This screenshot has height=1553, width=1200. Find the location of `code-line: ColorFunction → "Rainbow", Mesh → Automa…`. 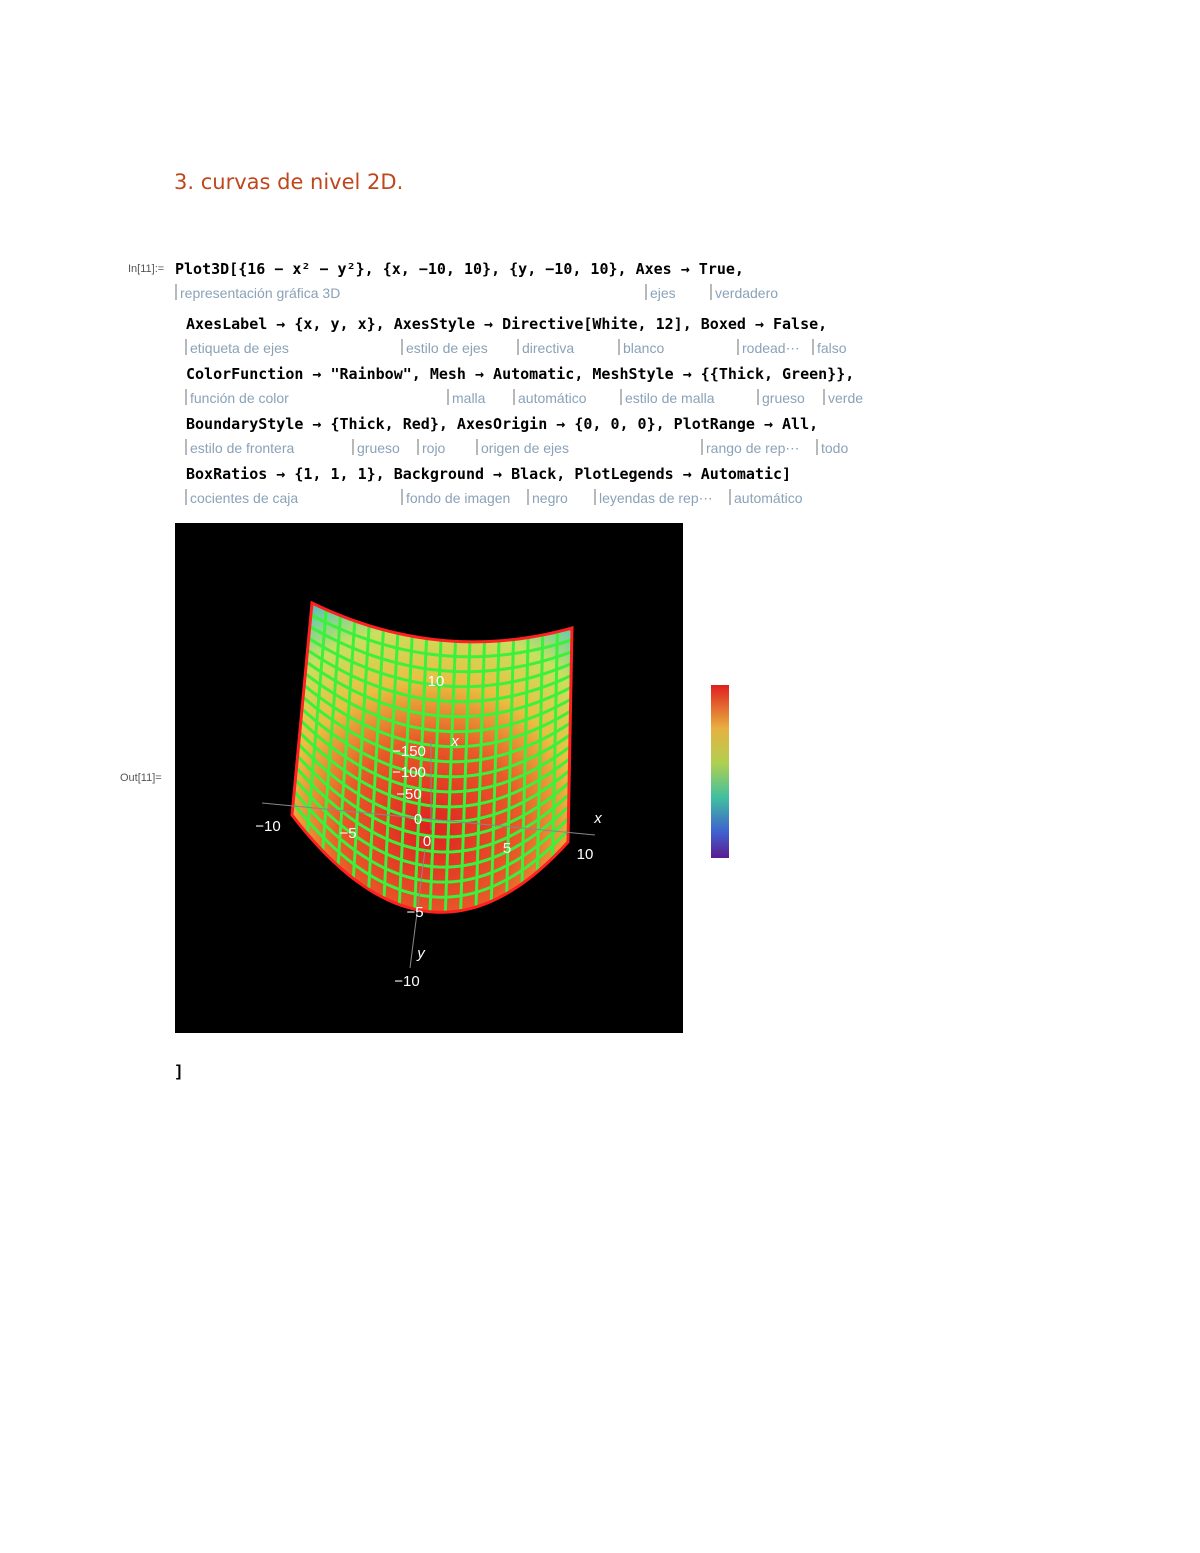

code-line: ColorFunction → "Rainbow", Mesh → Automa… is located at coordinates (520, 374).